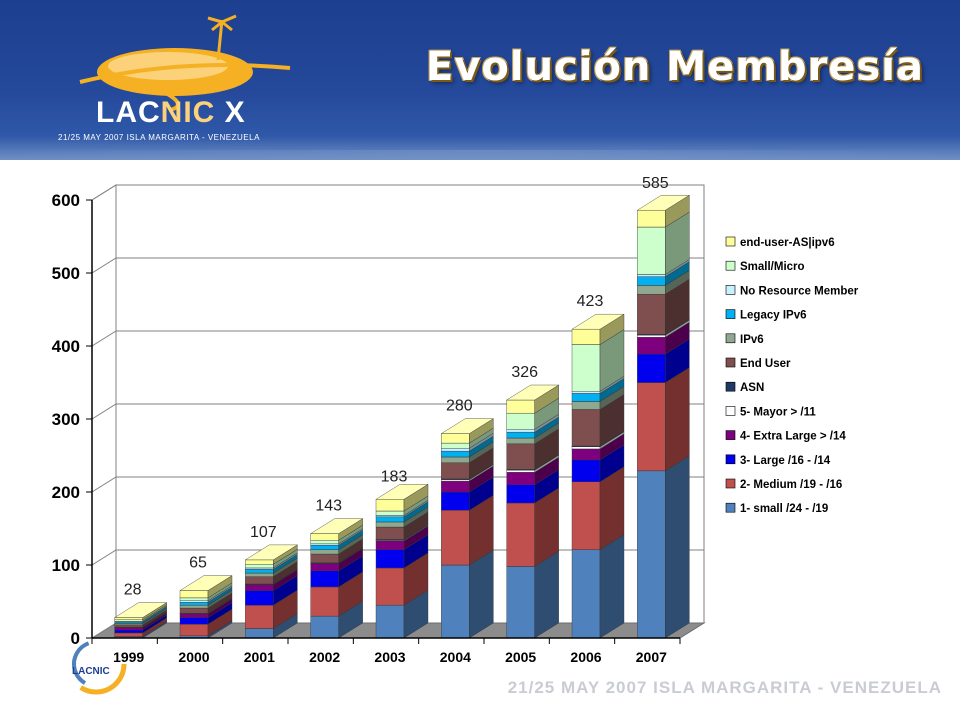 This screenshot has width=960, height=720. What do you see at coordinates (467, 528) in the screenshot?
I see `bar-stack-2004` at bounding box center [467, 528].